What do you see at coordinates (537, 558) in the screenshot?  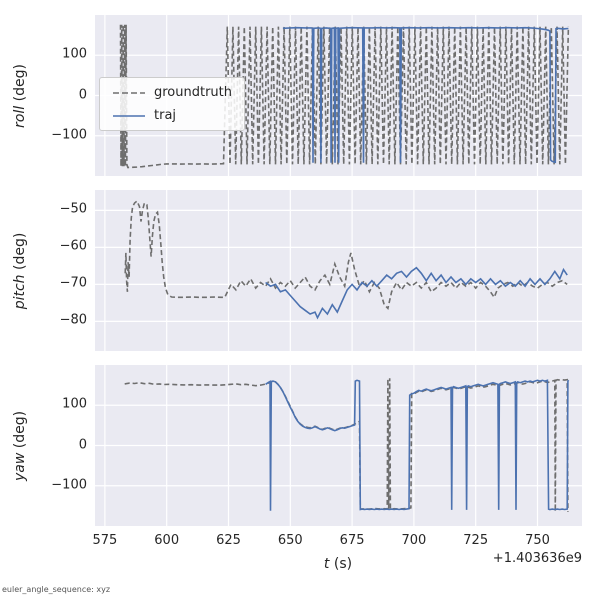 I see `x-axis-offset-text: +1.403636e9` at bounding box center [537, 558].